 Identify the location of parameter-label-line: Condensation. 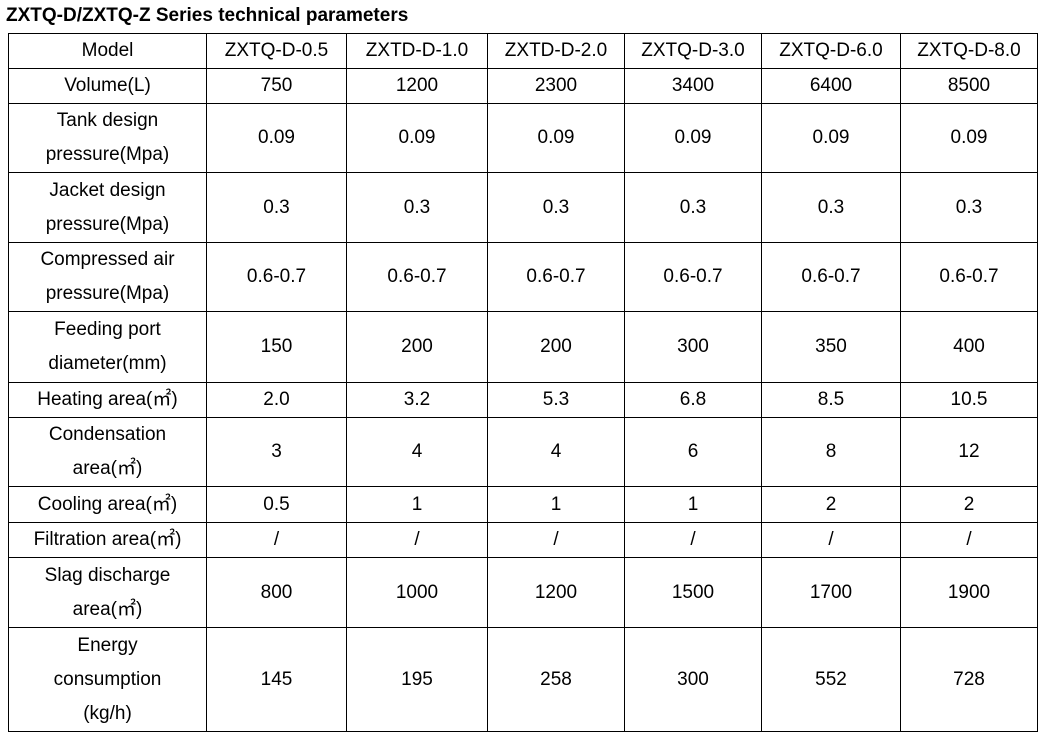
(107, 434).